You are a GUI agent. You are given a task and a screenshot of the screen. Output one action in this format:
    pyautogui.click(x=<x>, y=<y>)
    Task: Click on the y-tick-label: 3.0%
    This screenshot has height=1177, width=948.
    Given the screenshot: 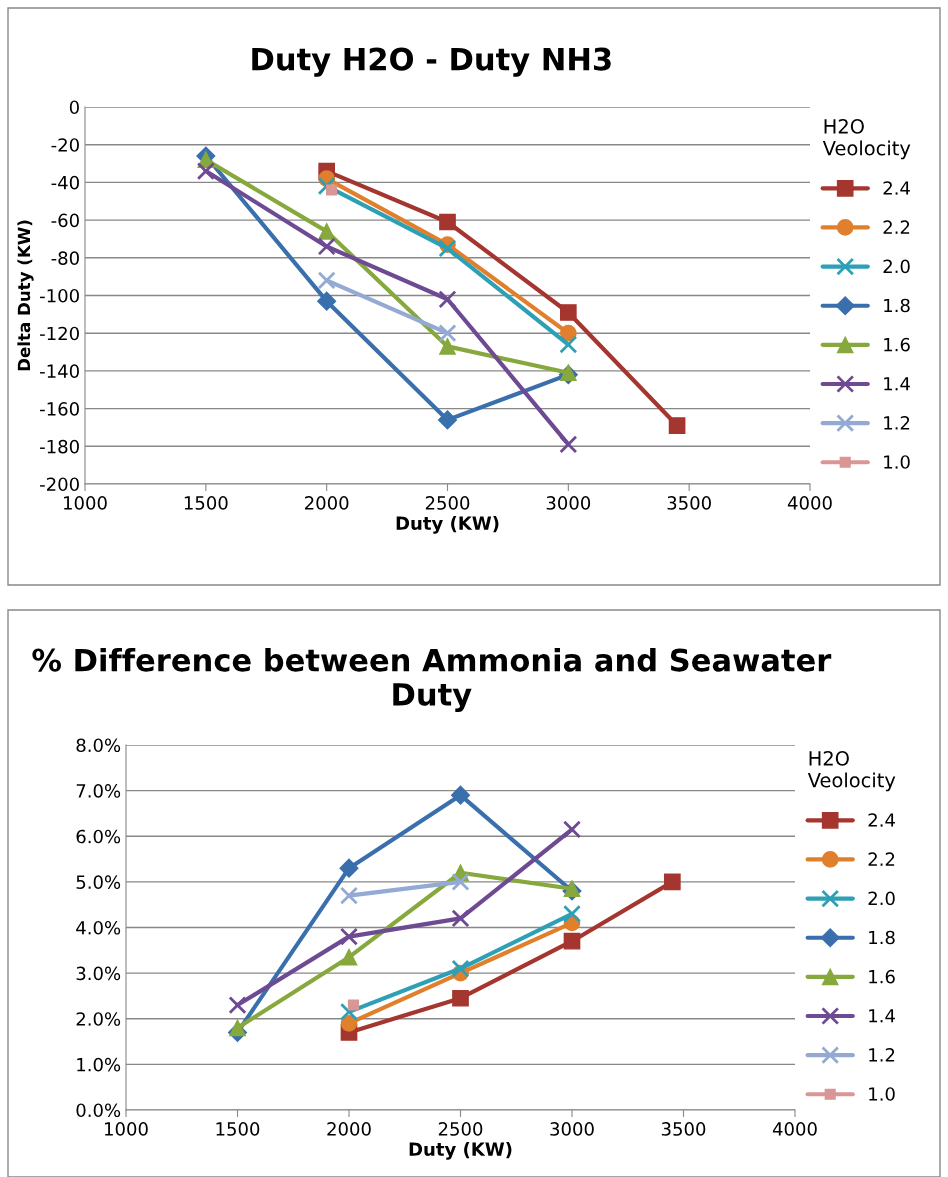 What is the action you would take?
    pyautogui.click(x=98, y=973)
    